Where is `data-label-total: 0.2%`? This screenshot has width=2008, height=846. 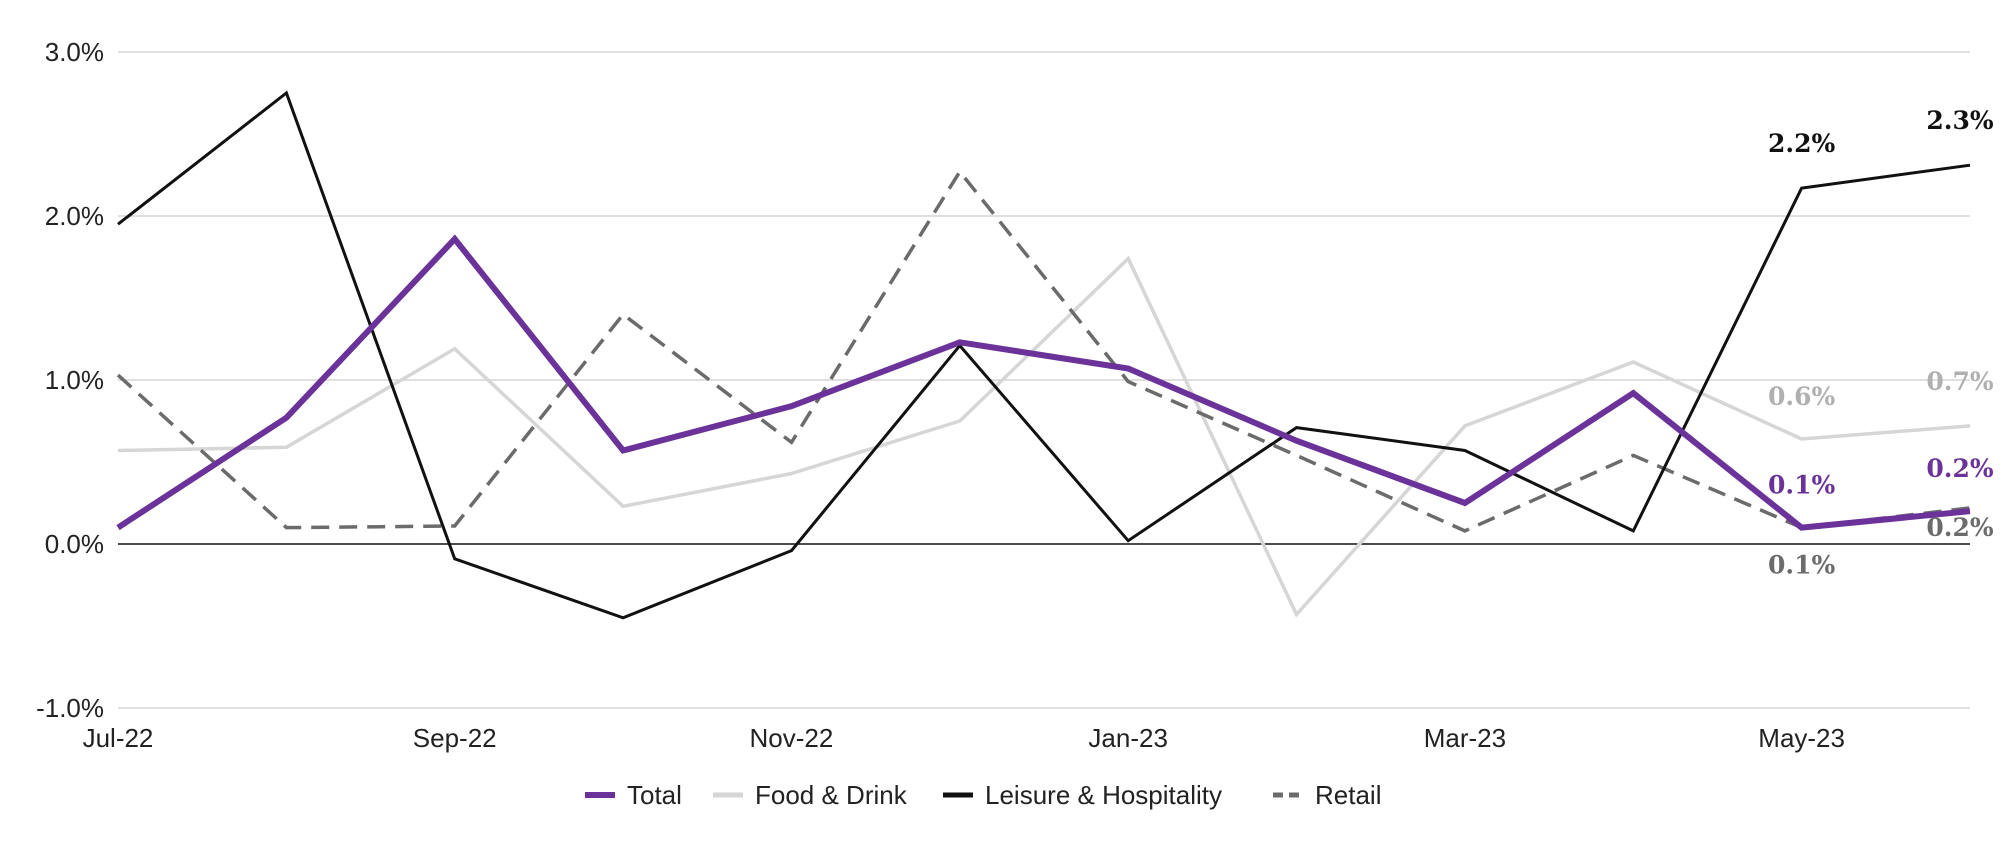
data-label-total: 0.2% is located at coordinates (1959, 468).